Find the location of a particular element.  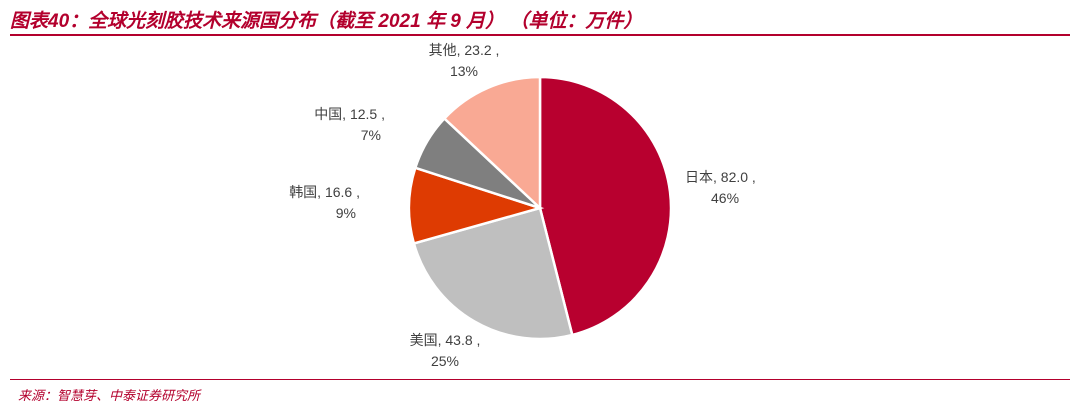

slice-percent-4: 13% is located at coordinates (464, 71).